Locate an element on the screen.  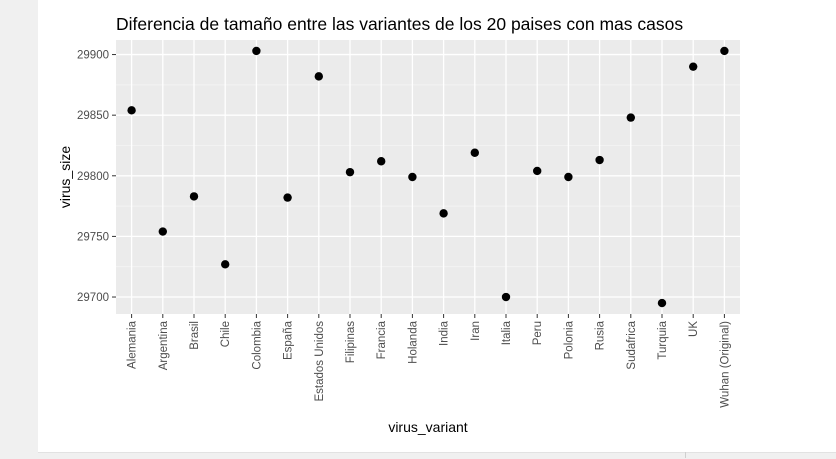
x-tick-label: Estados Unidos is located at coordinates (320, 361).